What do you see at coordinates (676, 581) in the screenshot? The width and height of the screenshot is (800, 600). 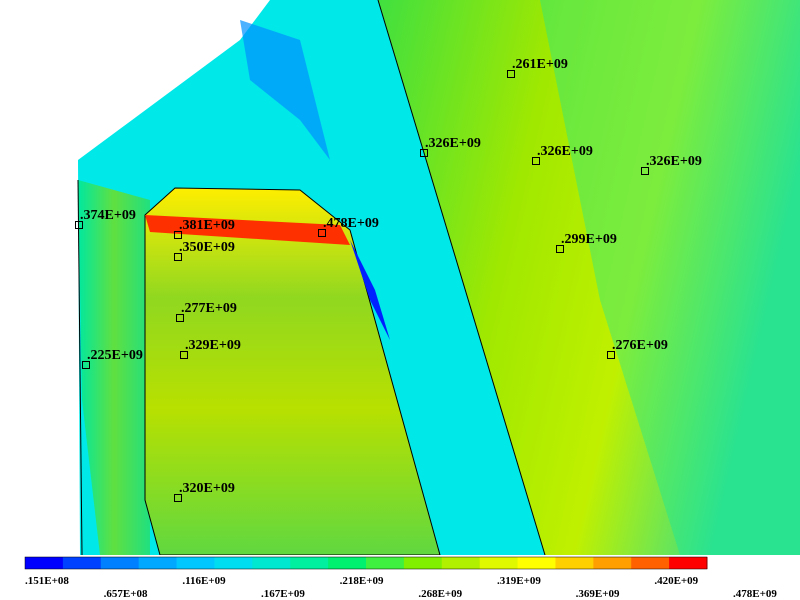 I see `legend-label: .420E+09` at bounding box center [676, 581].